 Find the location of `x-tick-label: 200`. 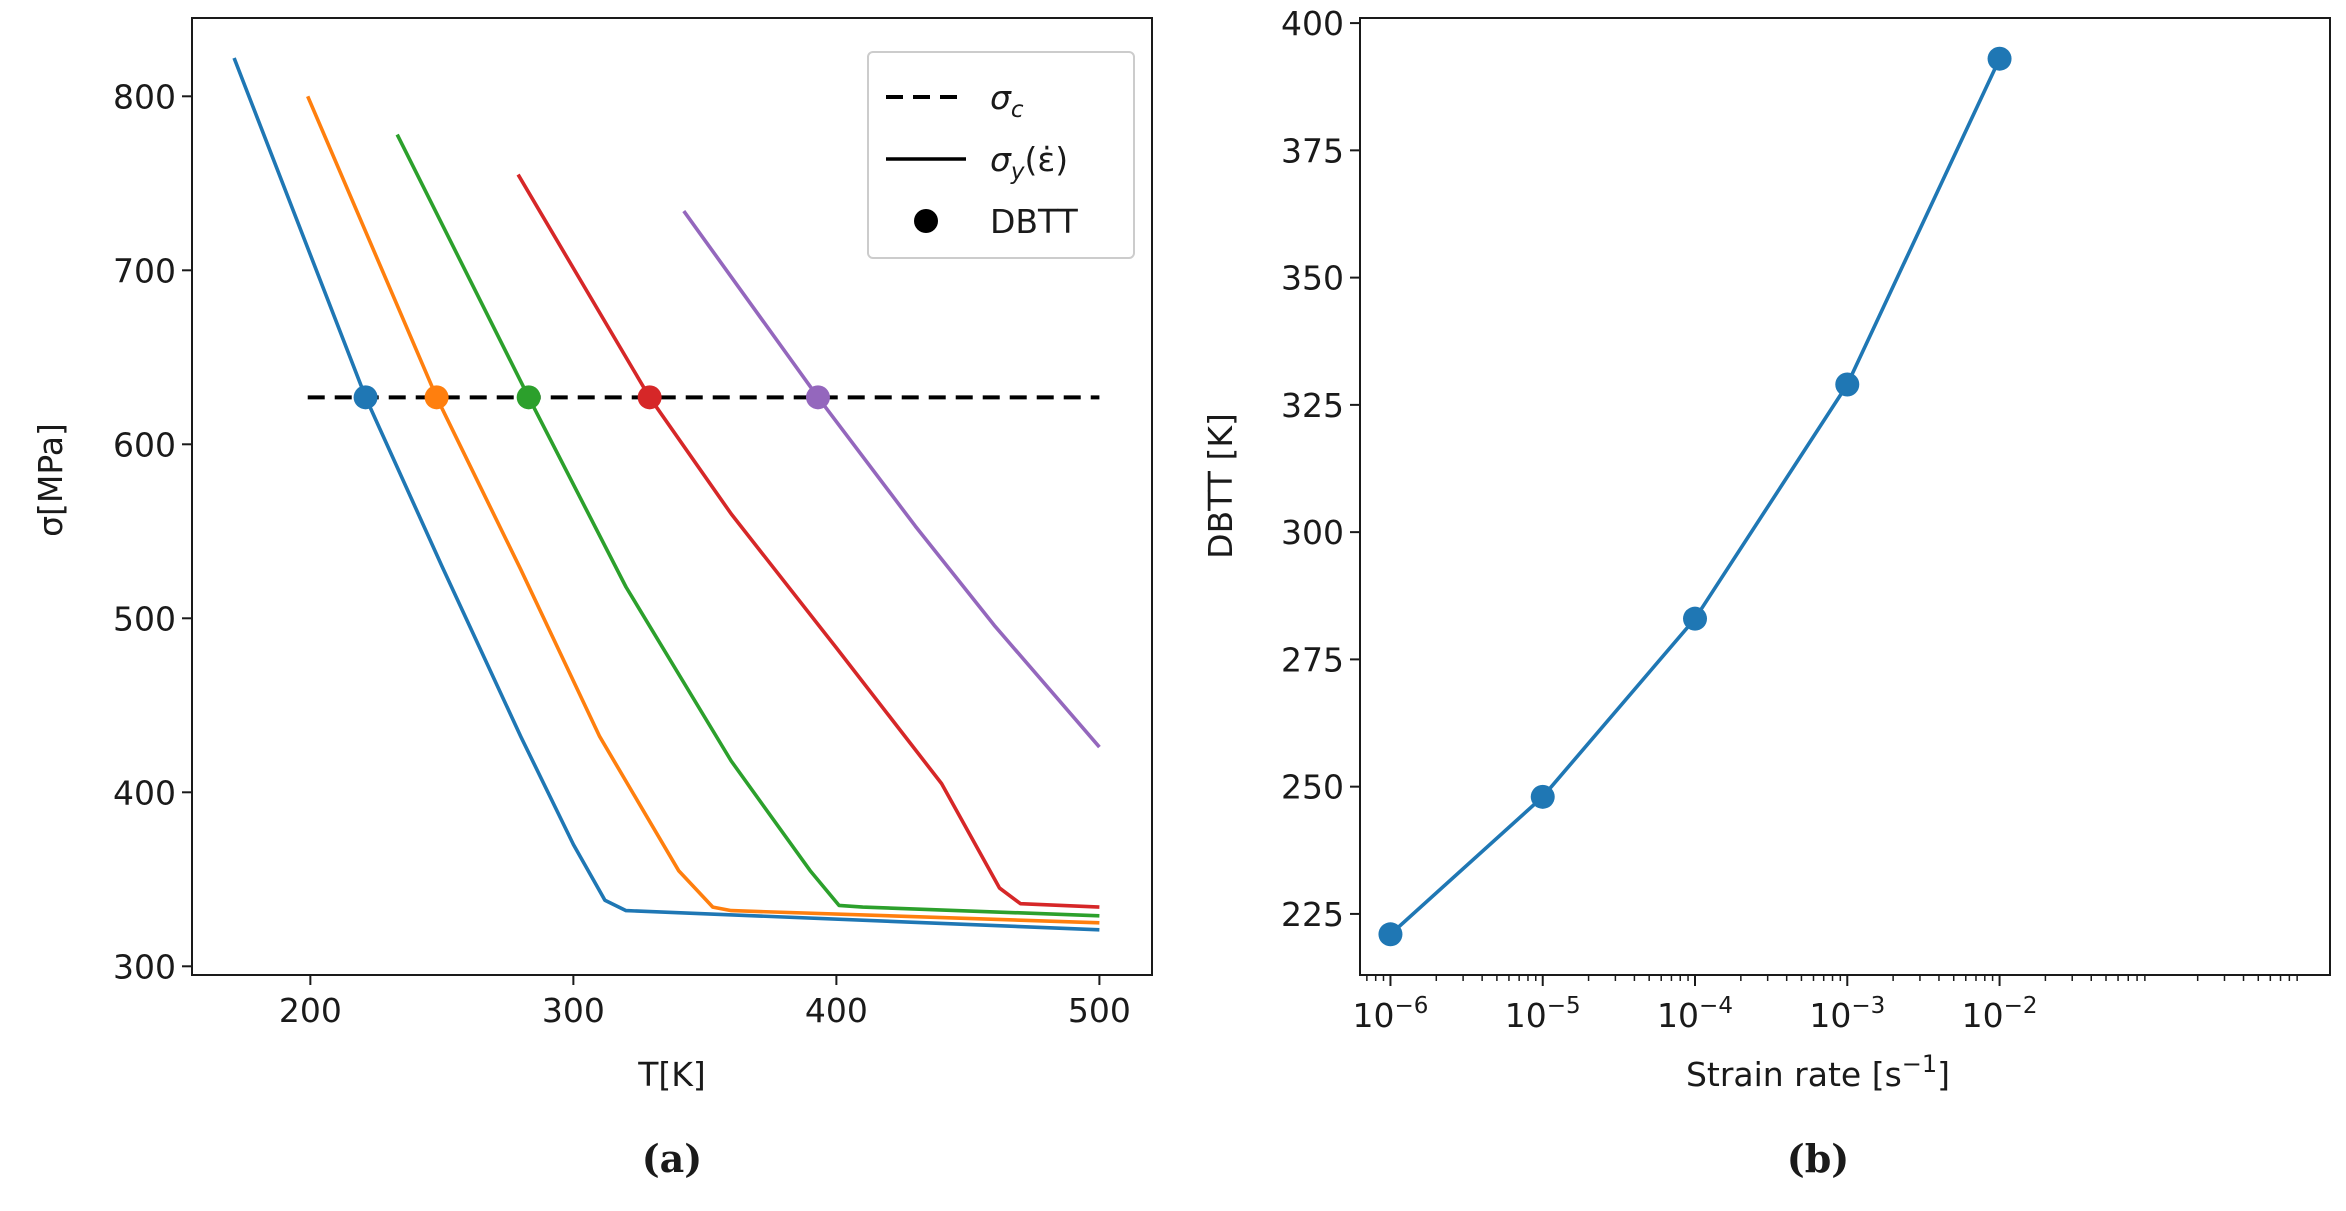

x-tick-label: 200 is located at coordinates (310, 1010).